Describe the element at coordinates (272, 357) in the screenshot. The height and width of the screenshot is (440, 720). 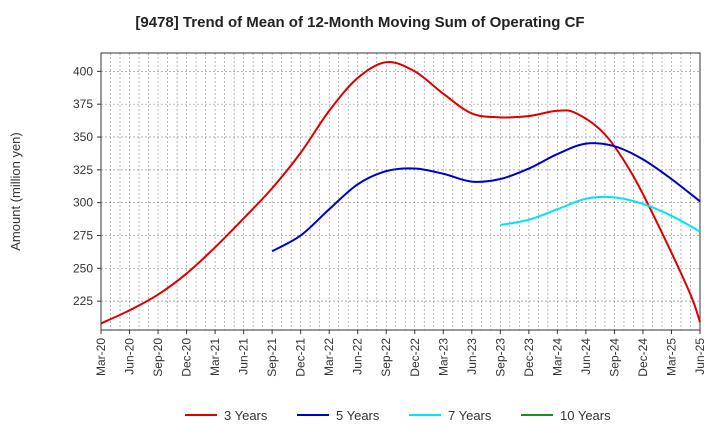
I see `x-tick-label: Sep-21` at that location.